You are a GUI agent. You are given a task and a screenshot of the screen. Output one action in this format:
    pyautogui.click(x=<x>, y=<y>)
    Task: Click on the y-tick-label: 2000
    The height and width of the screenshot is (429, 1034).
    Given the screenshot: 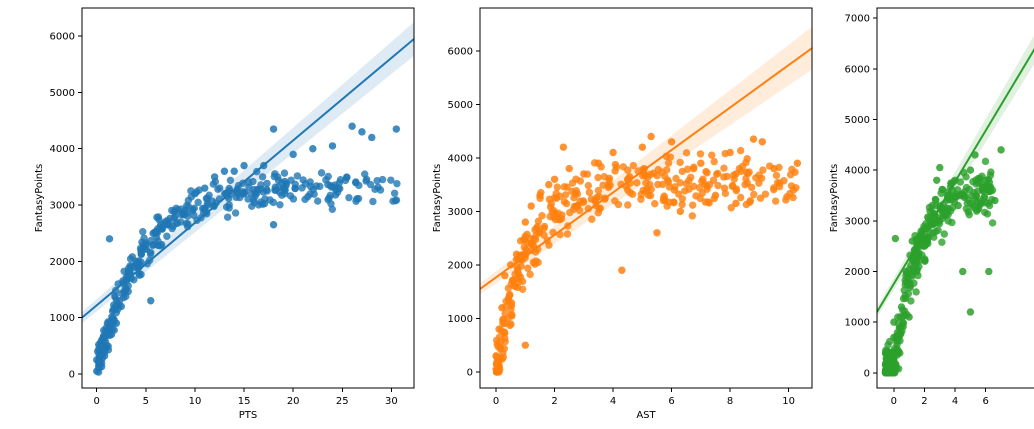 What is the action you would take?
    pyautogui.click(x=857, y=272)
    